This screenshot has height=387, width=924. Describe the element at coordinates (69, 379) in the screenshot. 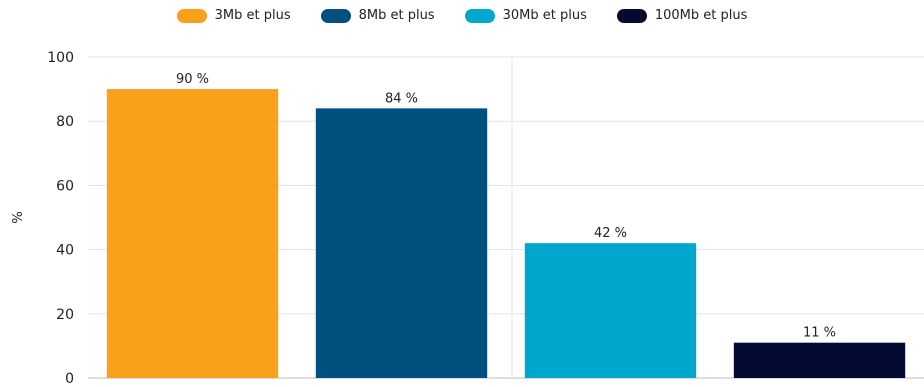

I see `y-tick-label: 0` at that location.